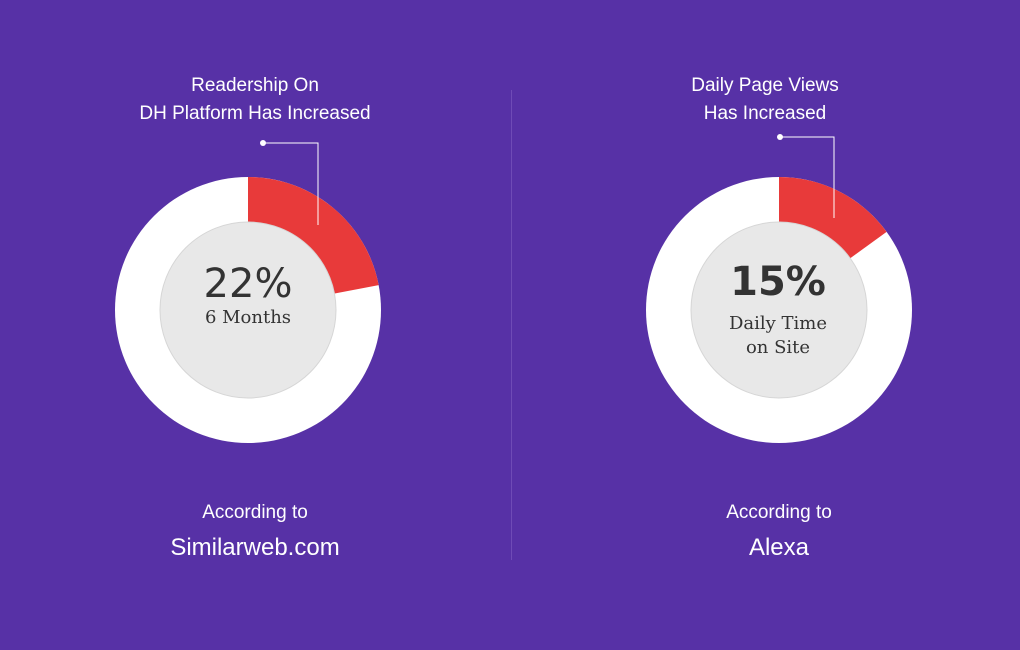 The height and width of the screenshot is (650, 1020). I want to click on chart-title: Daily Page Views Has Increased, so click(765, 100).